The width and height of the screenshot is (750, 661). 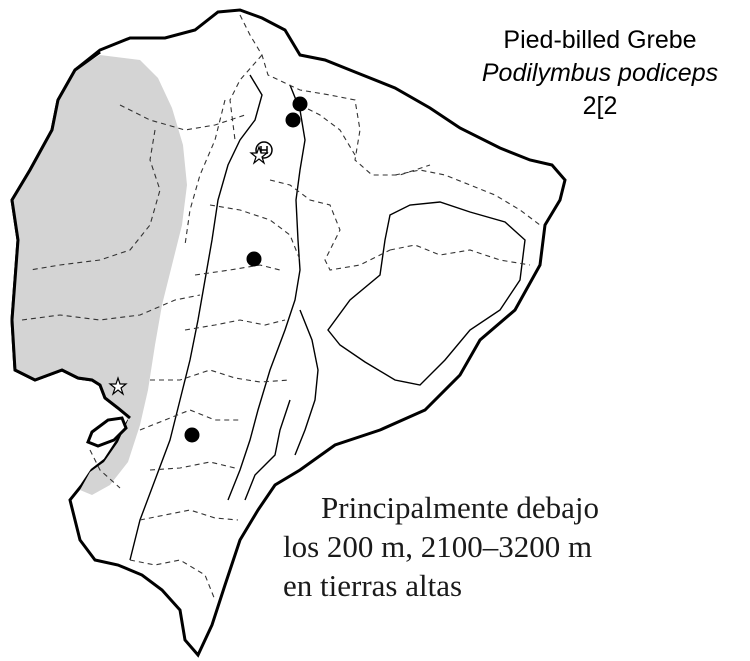 I want to click on scientific-name: Podilymbus podiceps, so click(x=600, y=73).